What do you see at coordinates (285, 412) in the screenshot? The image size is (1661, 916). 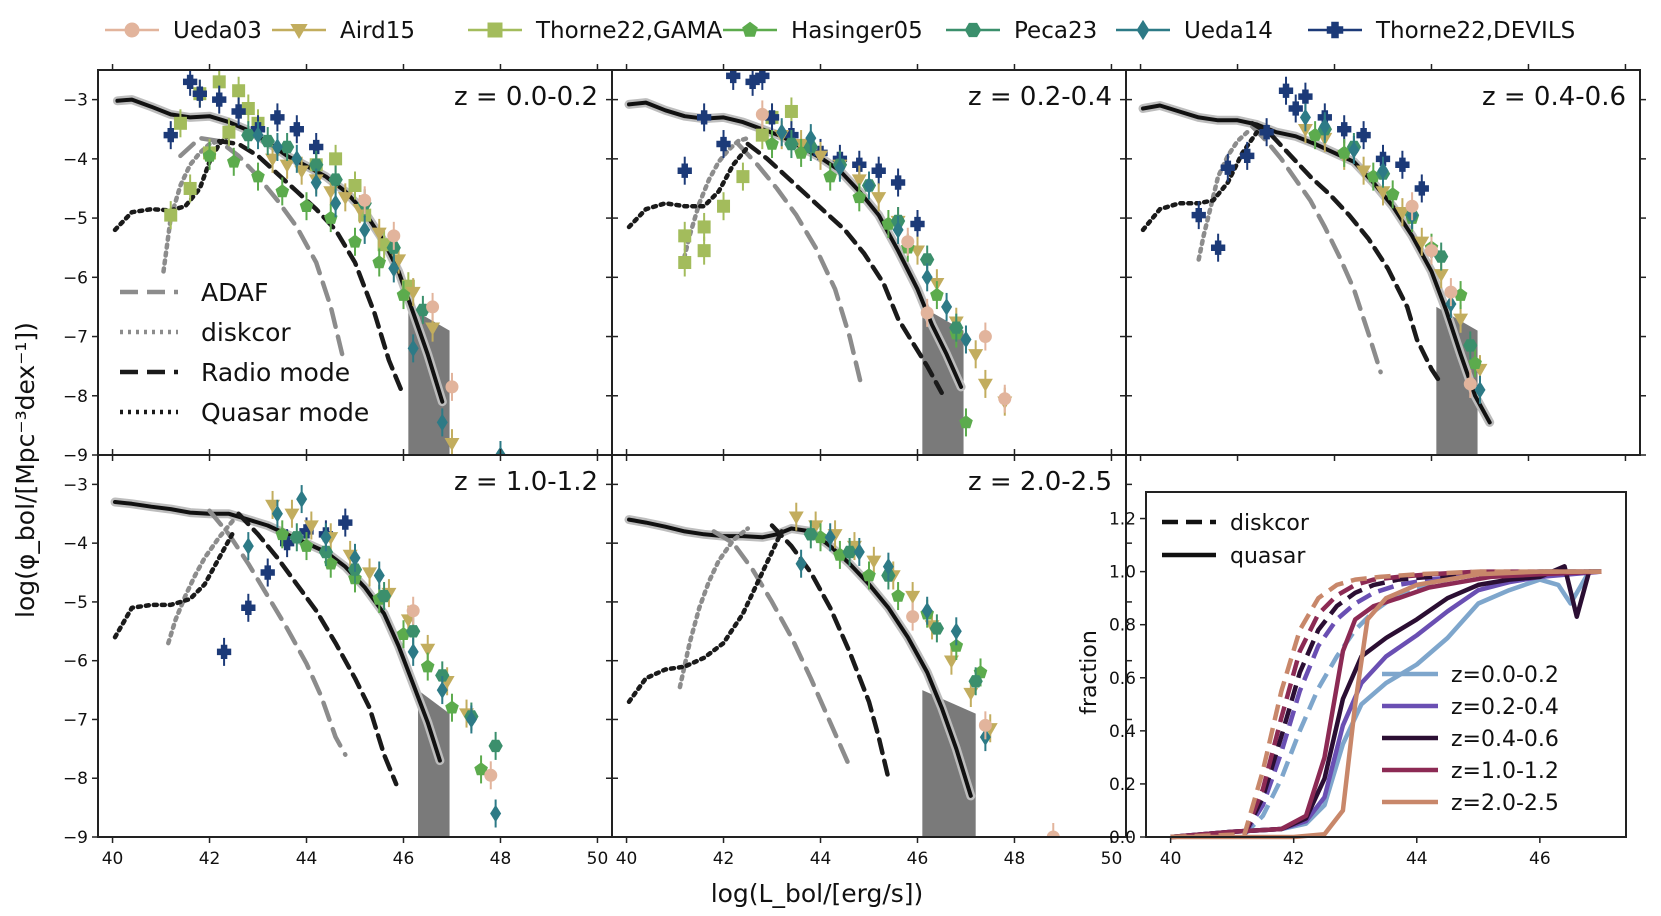 I see `panel-legend-label-3: Quasar mode` at bounding box center [285, 412].